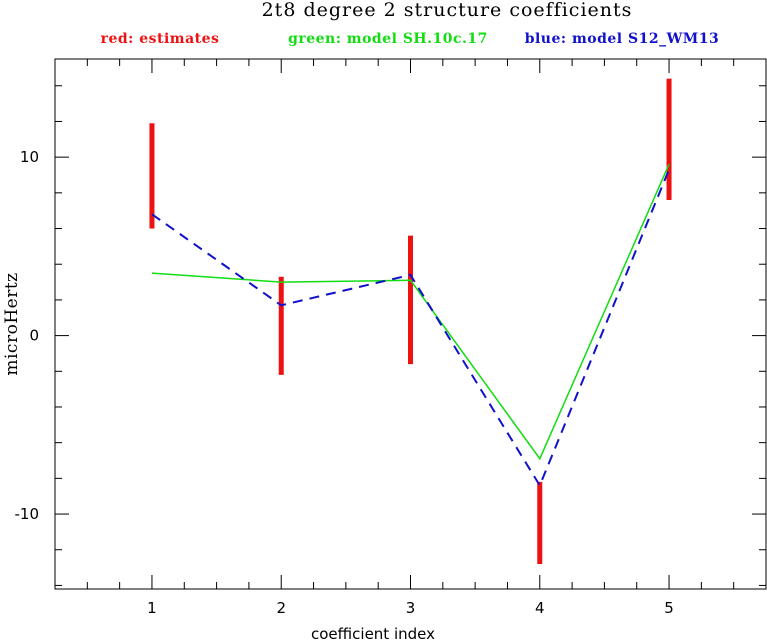 This screenshot has width=767, height=641. What do you see at coordinates (540, 608) in the screenshot?
I see `x-tick-label: 4` at bounding box center [540, 608].